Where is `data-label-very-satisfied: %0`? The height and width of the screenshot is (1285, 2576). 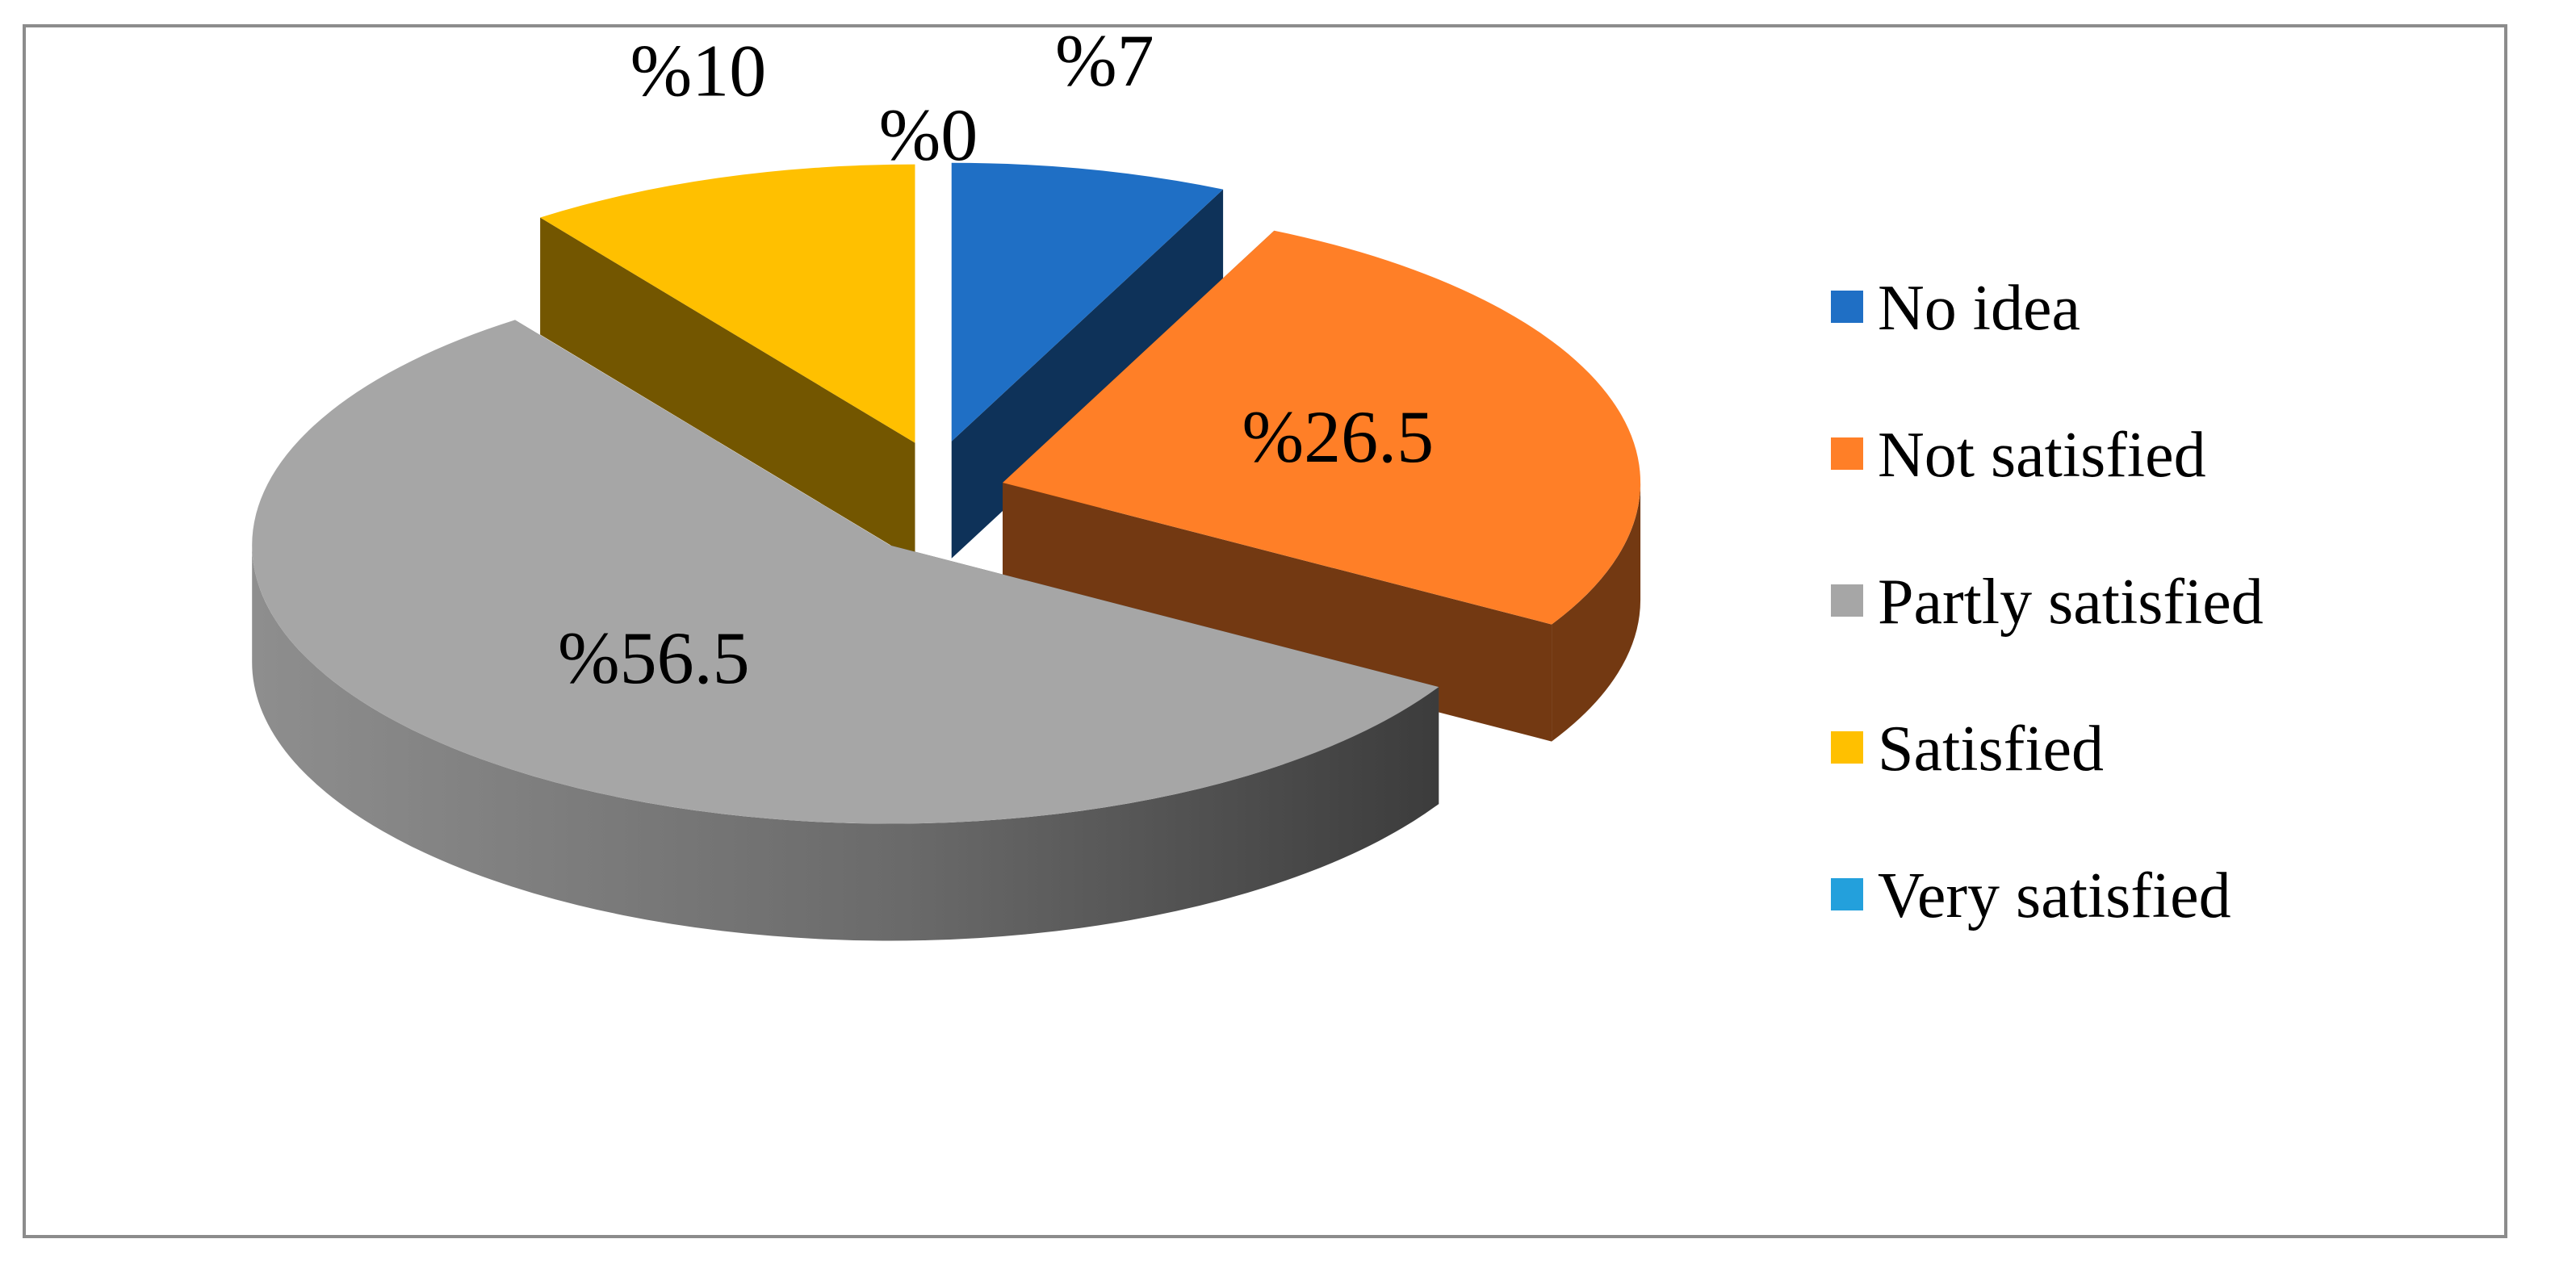 data-label-very-satisfied: %0 is located at coordinates (928, 135).